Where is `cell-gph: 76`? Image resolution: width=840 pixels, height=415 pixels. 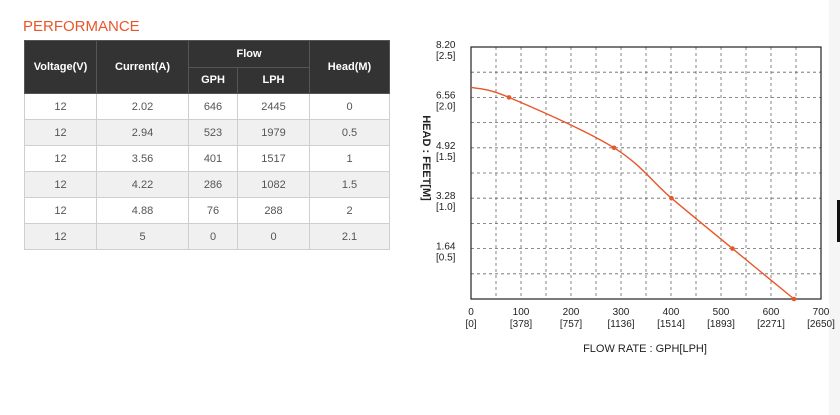 cell-gph: 76 is located at coordinates (213, 210).